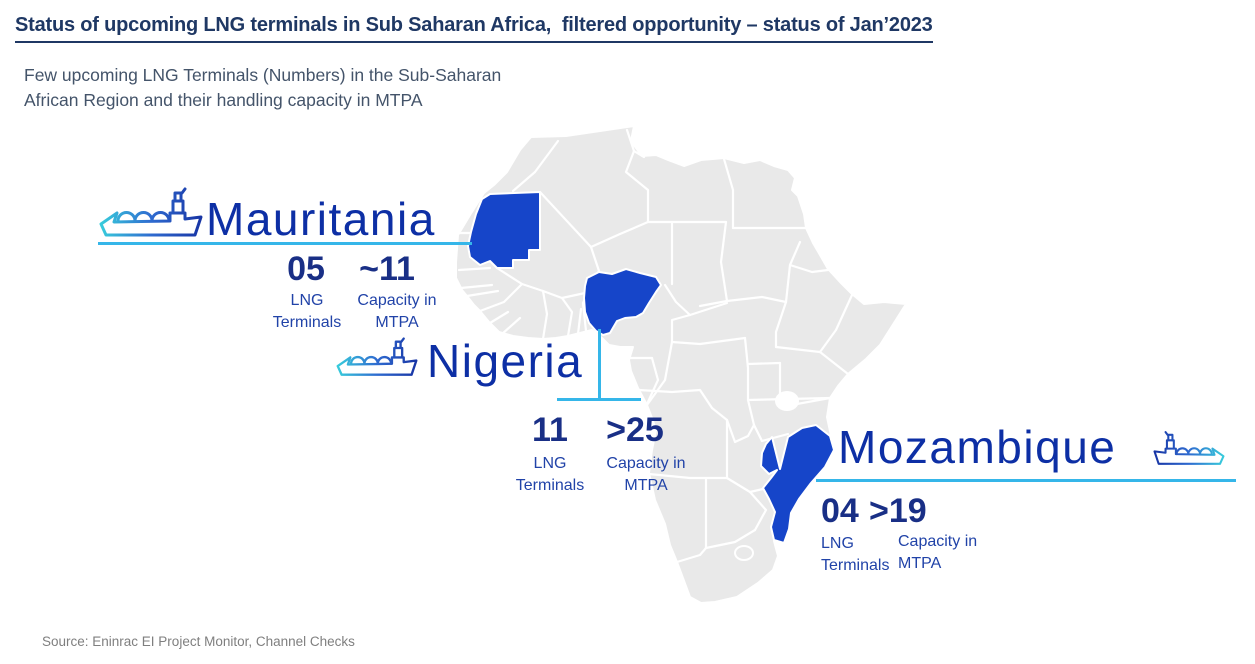 The width and height of the screenshot is (1255, 664). What do you see at coordinates (840, 511) in the screenshot?
I see `terminals-value: 04` at bounding box center [840, 511].